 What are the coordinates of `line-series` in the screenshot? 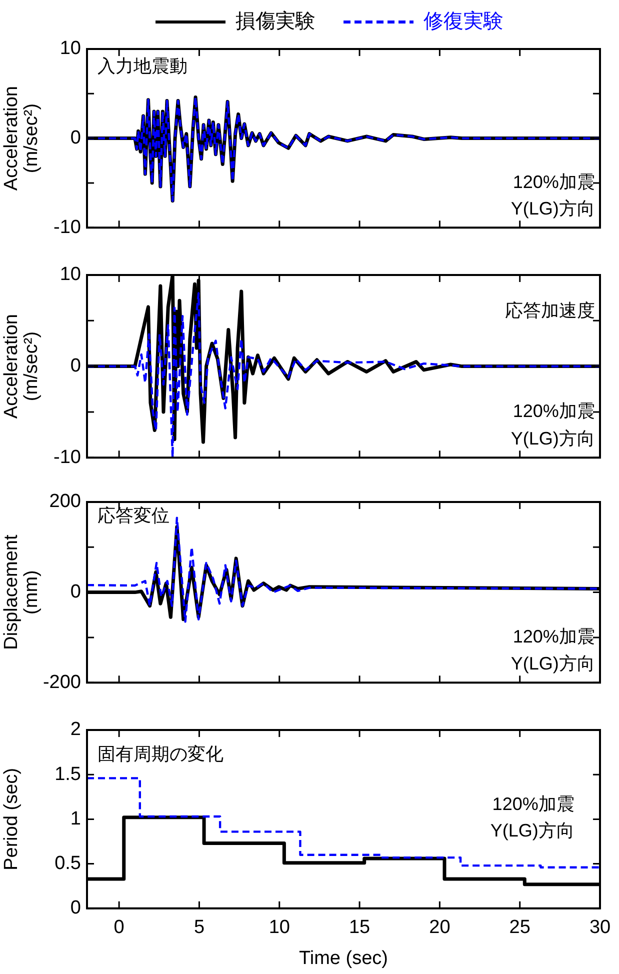 It's located at (343, 375).